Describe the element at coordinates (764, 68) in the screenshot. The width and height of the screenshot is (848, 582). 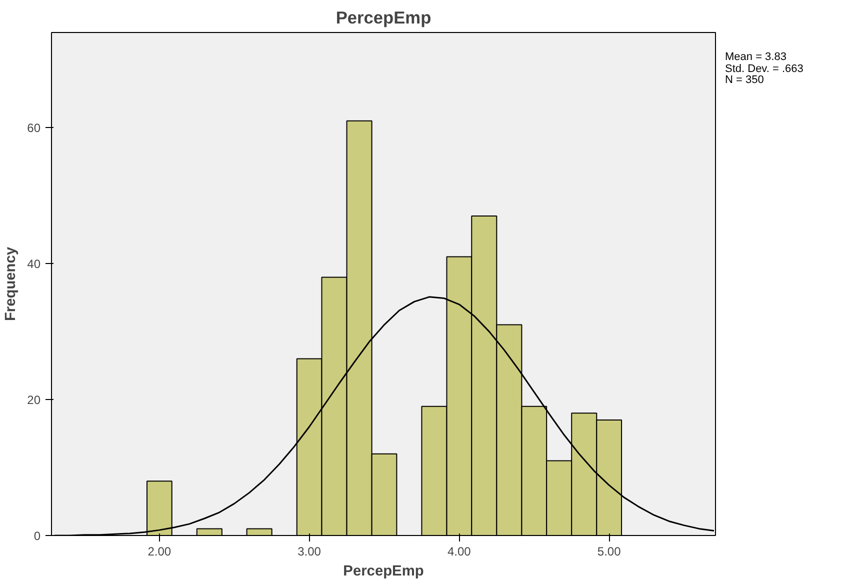
I see `text: Std. Dev. = .663` at that location.